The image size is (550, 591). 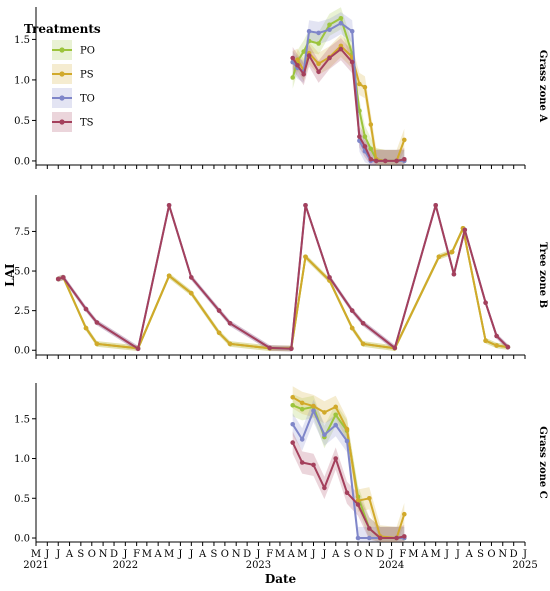 What do you see at coordinates (80, 554) in the screenshot?
I see `x-month-label: S` at bounding box center [80, 554].